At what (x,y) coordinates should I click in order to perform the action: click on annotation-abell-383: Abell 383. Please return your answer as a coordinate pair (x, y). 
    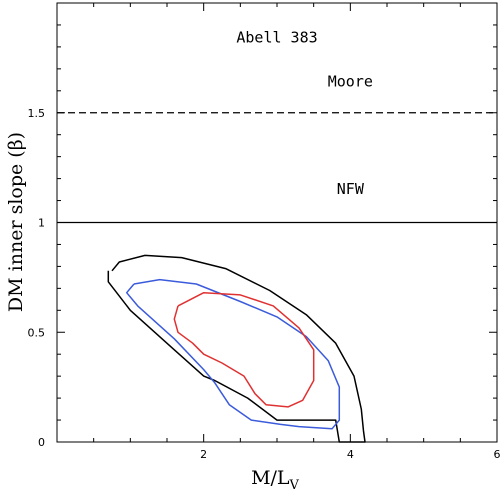
    Looking at the image, I should click on (276, 38).